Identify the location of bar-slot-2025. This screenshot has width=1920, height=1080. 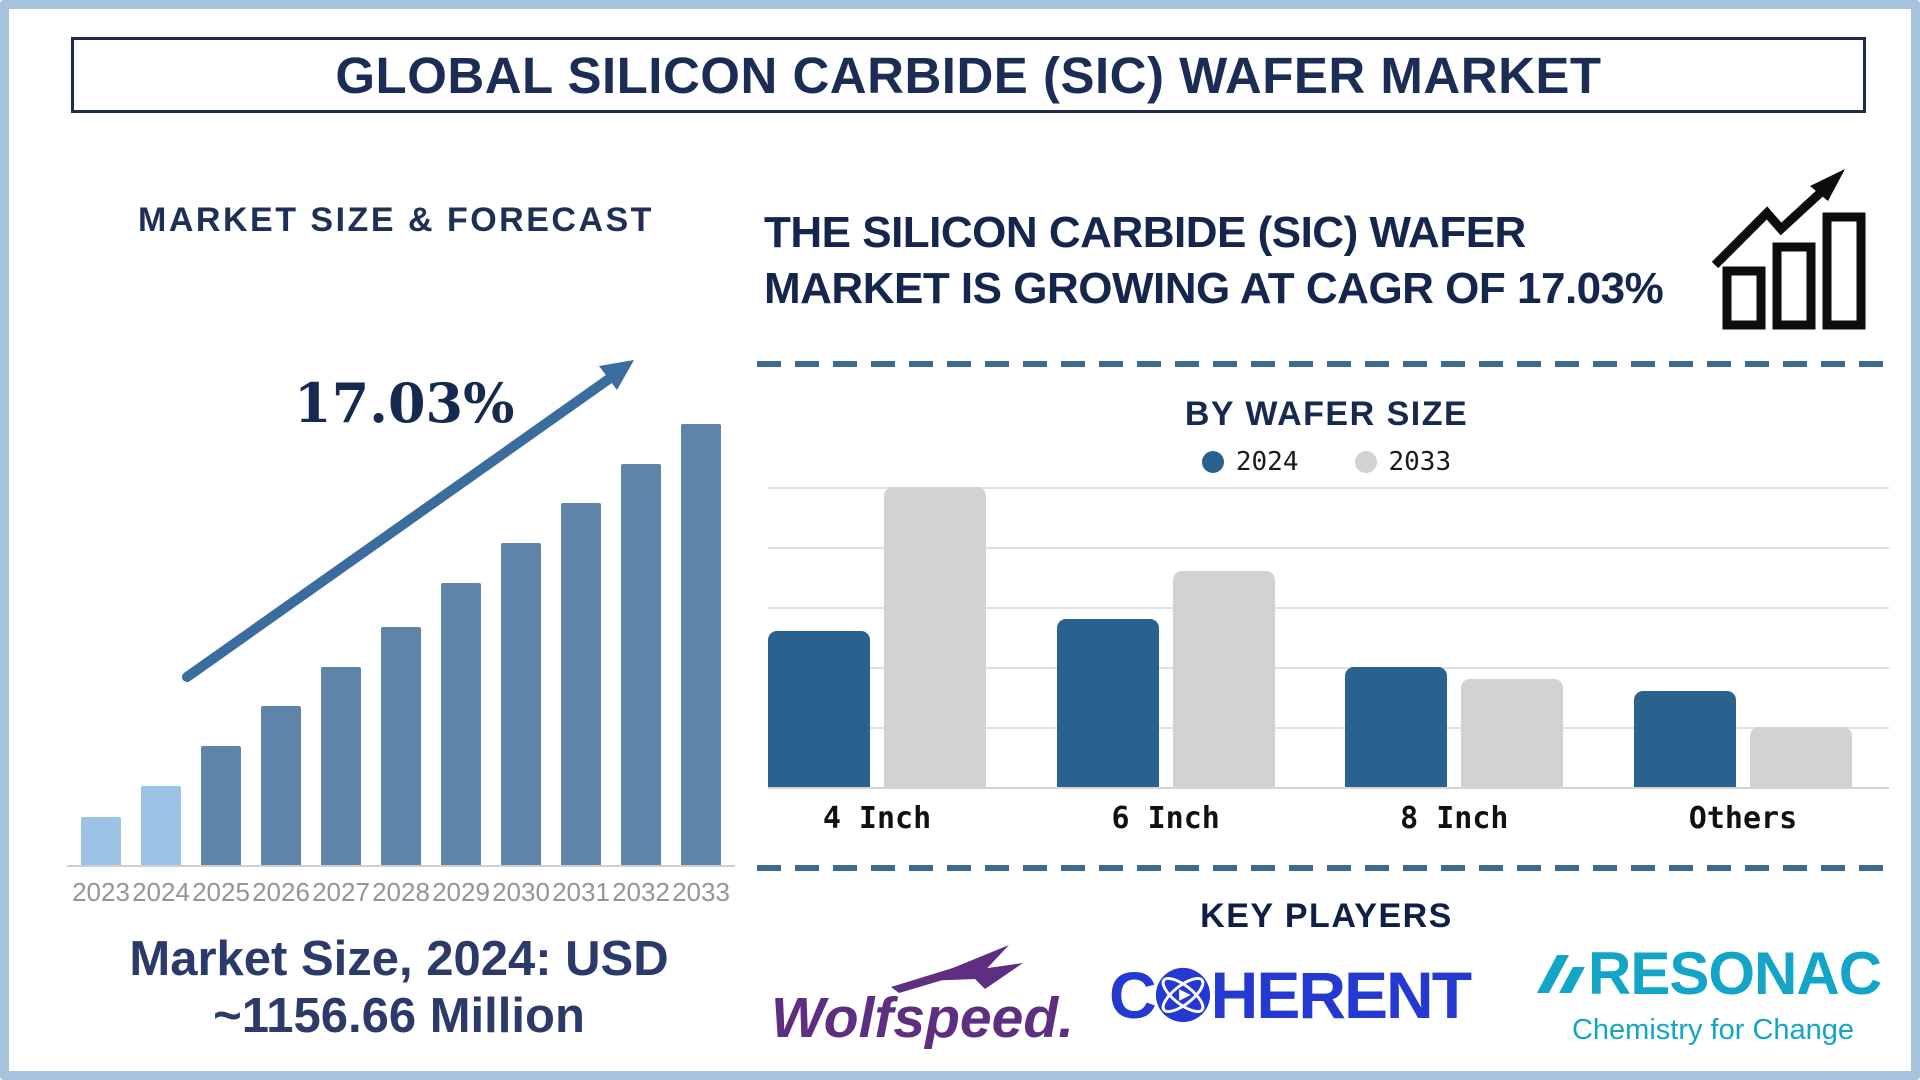
(221, 644).